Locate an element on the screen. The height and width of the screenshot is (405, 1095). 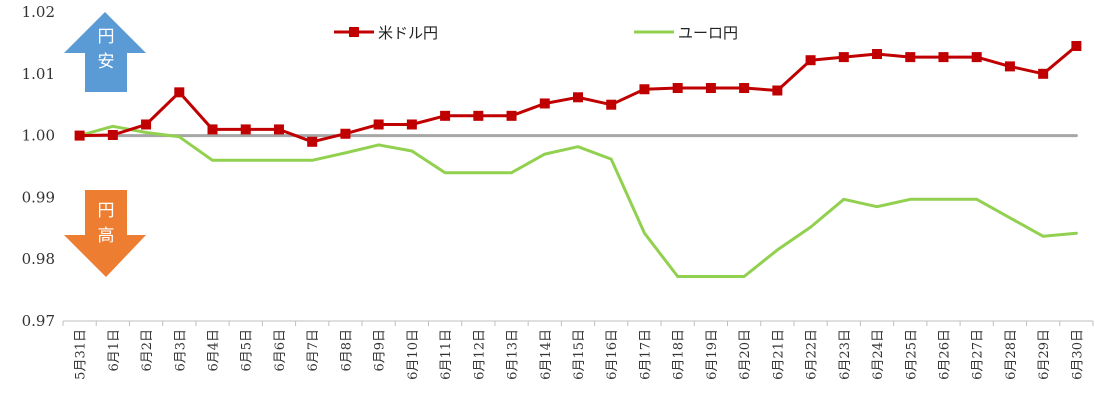
x-tick-label: 6月15日 is located at coordinates (579, 354).